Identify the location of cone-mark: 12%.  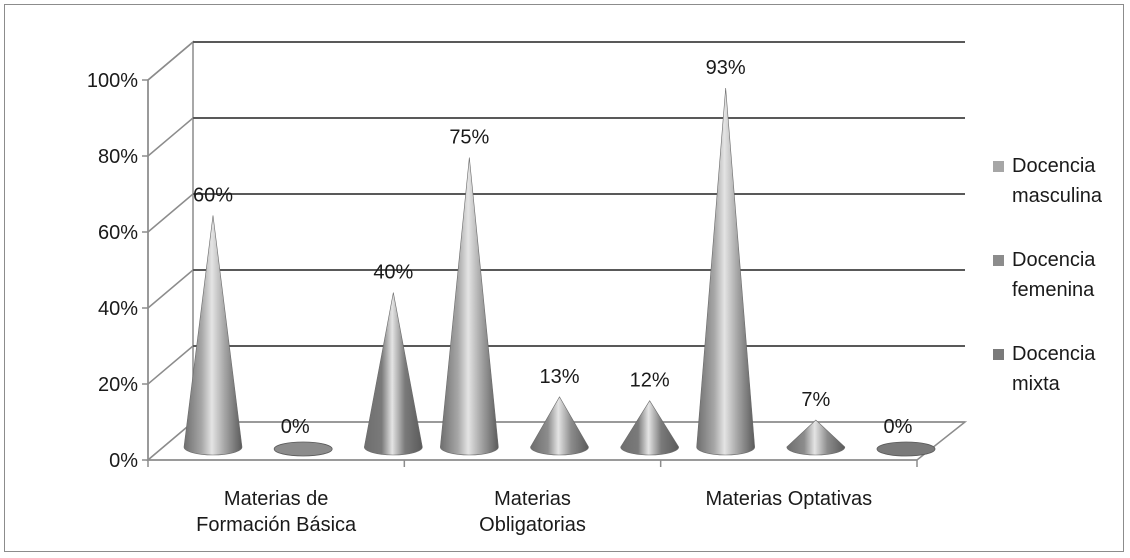
(649, 413).